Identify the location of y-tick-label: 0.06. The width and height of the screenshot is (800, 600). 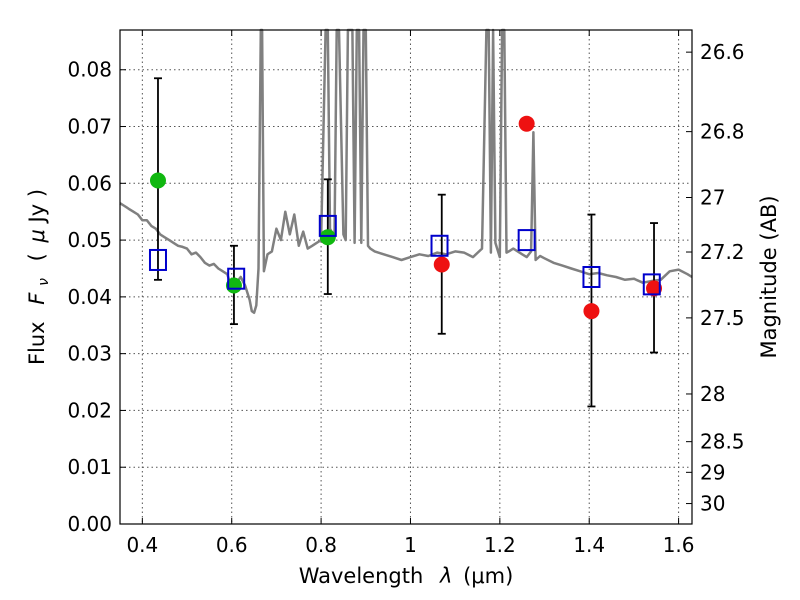
(89, 183).